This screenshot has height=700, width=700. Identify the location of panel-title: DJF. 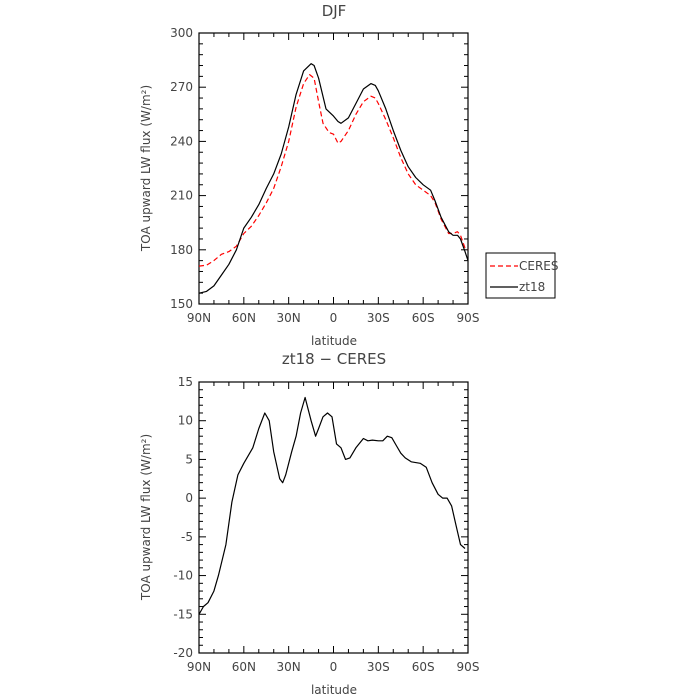
(334, 11).